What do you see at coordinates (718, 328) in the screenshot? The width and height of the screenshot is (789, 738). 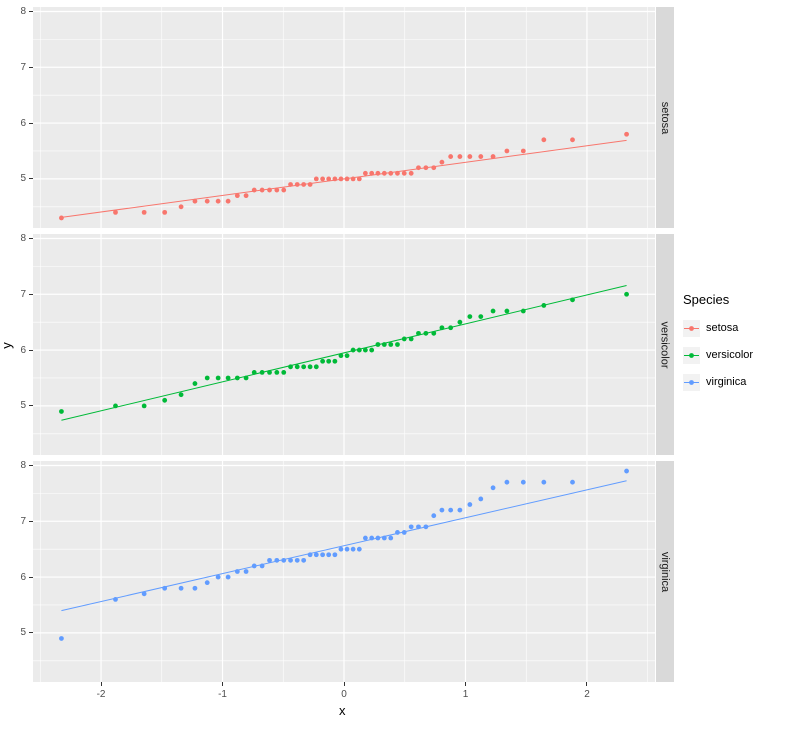 I see `legend-entry-setosa: setosa` at bounding box center [718, 328].